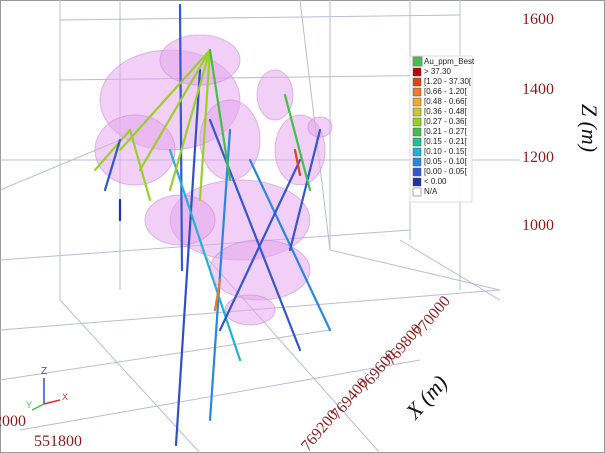 This screenshot has height=453, width=605. I want to click on z-axis-label: Z (m), so click(589, 128).